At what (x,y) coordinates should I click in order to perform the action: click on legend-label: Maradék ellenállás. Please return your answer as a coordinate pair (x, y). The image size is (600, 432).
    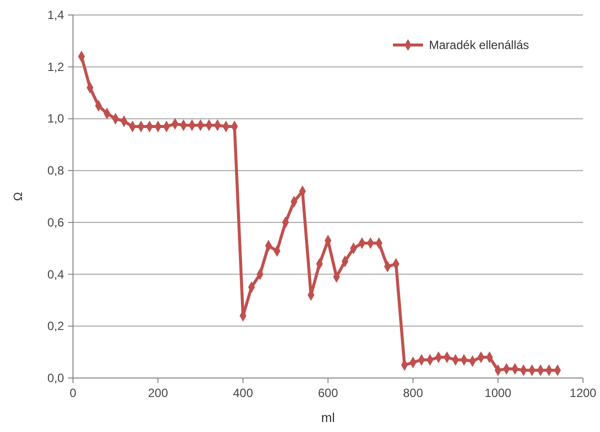
    Looking at the image, I should click on (479, 45).